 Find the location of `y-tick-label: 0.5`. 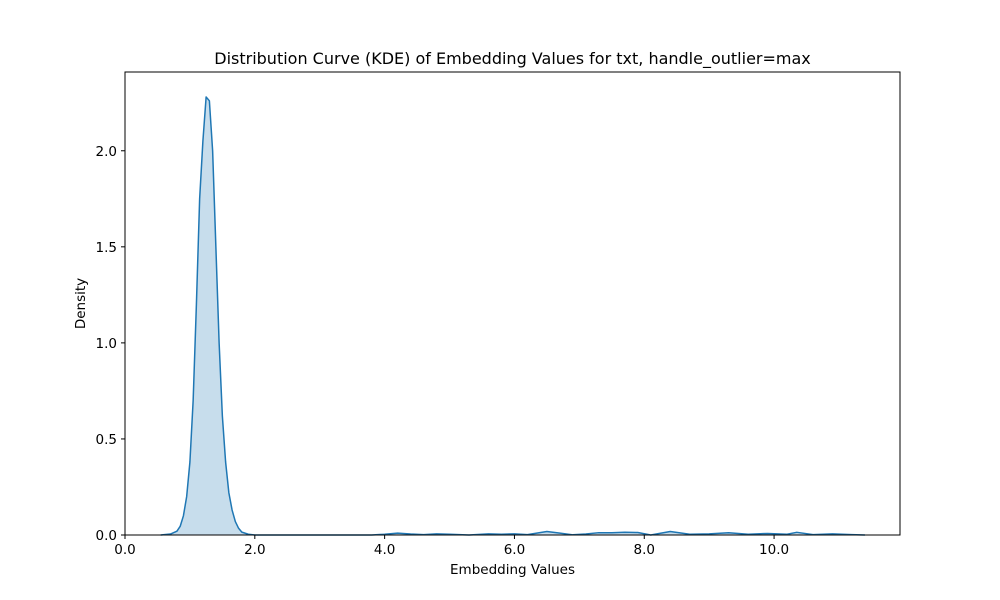

y-tick-label: 0.5 is located at coordinates (106, 440).